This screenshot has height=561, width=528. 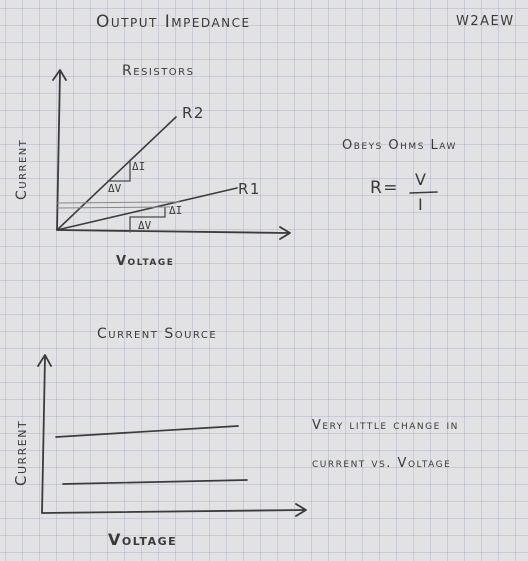 I want to click on current-source-line-lower, so click(x=155, y=482).